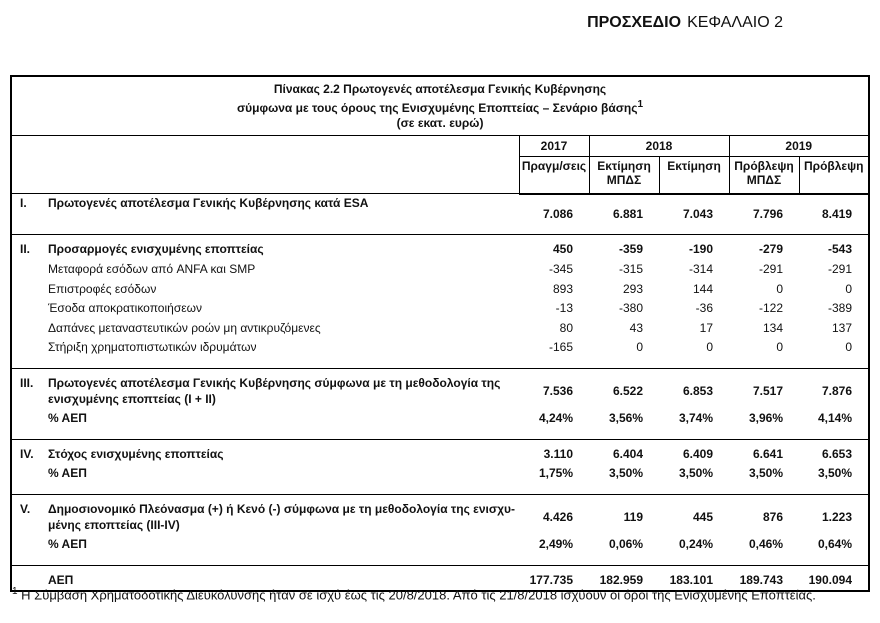 The height and width of the screenshot is (623, 880). Describe the element at coordinates (23, 203) in the screenshot. I see `row-numeral: I.` at that location.